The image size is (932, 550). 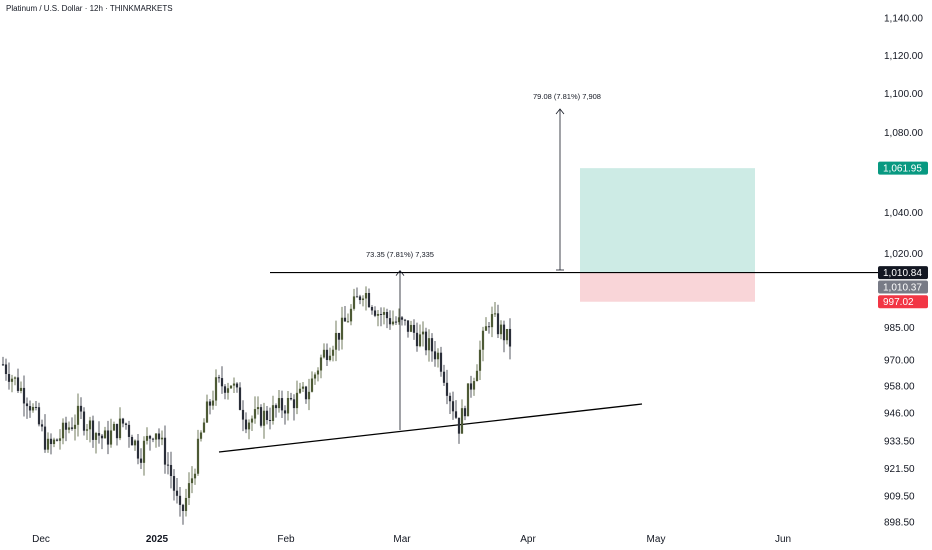 I want to click on price-axis-label: 1,140.00, so click(x=903, y=19).